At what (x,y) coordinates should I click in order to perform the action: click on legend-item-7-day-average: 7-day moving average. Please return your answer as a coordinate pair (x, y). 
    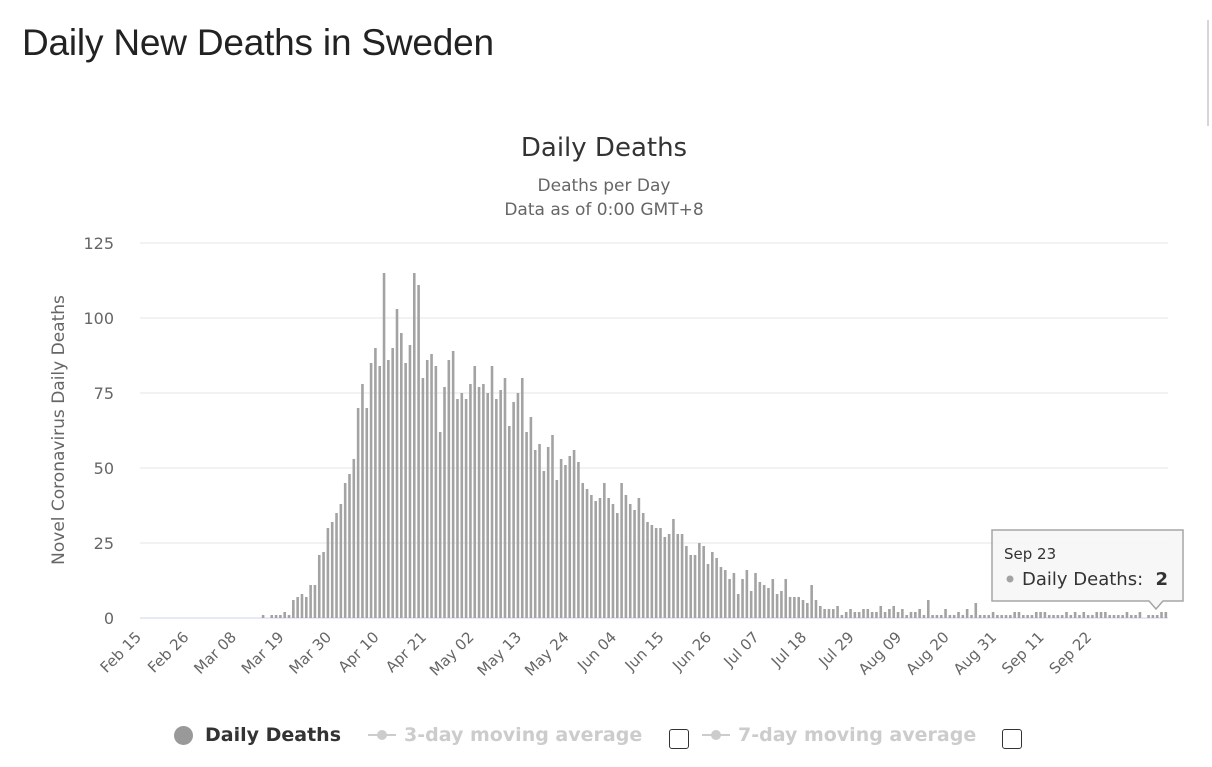
    Looking at the image, I should click on (839, 735).